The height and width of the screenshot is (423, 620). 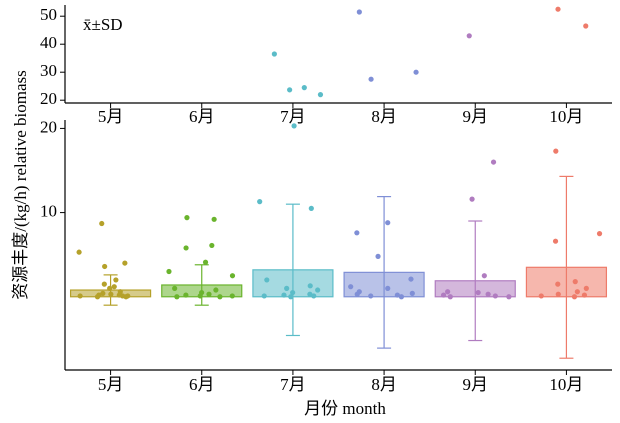 What do you see at coordinates (111, 384) in the screenshot?
I see `x-tick-label: 5月` at bounding box center [111, 384].